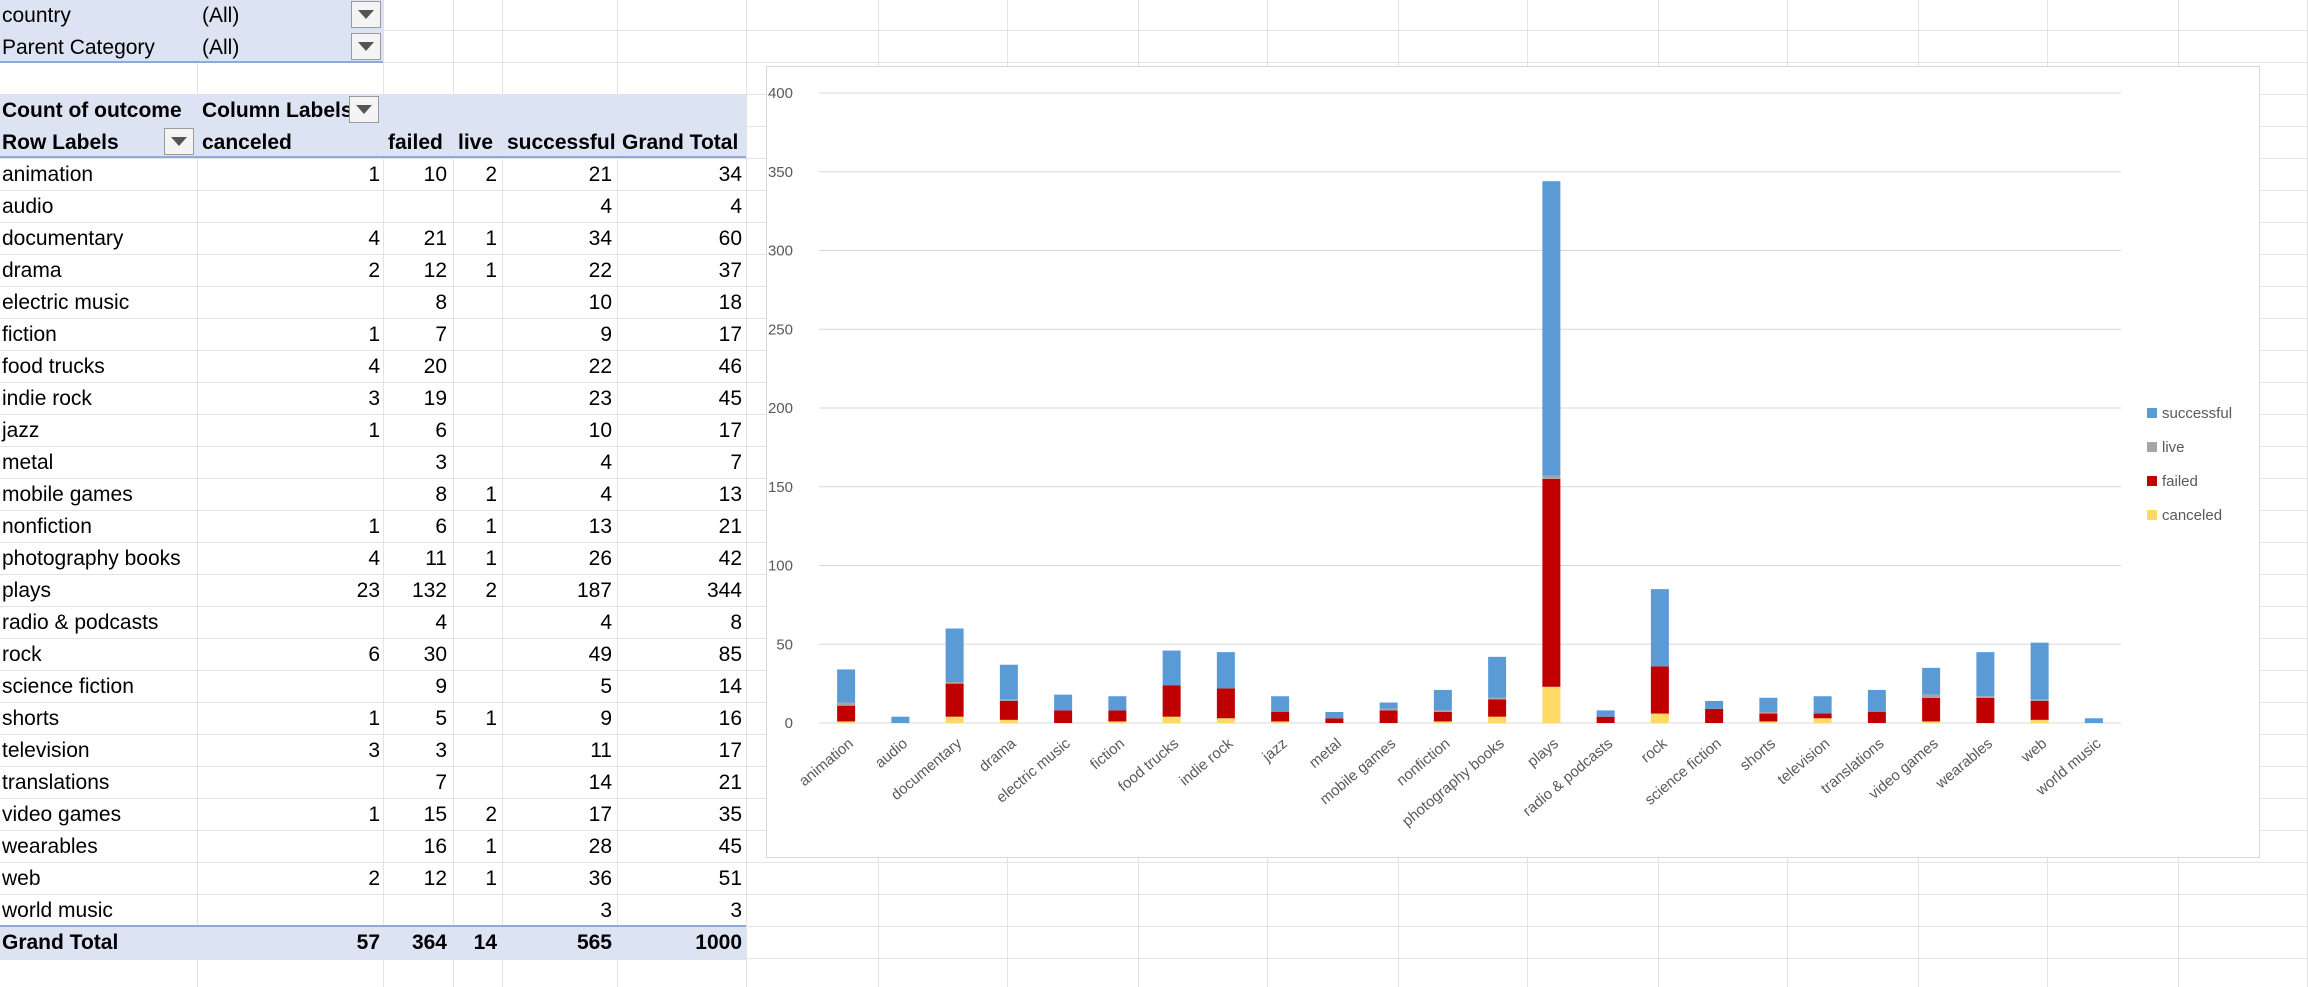 This screenshot has height=987, width=2308. Describe the element at coordinates (47, 526) in the screenshot. I see `row-label: nonfiction` at that location.